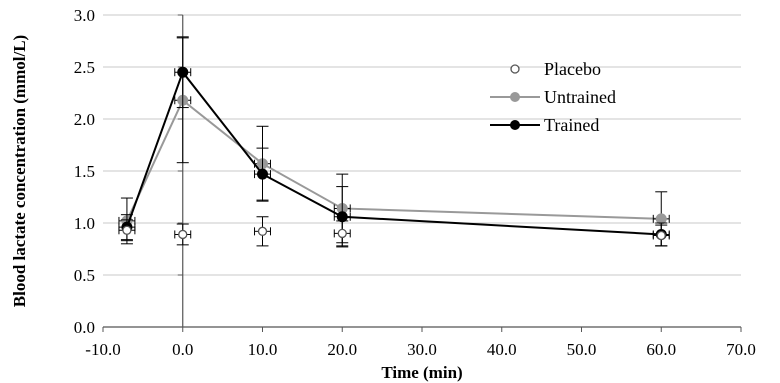 The width and height of the screenshot is (780, 383). Describe the element at coordinates (661, 349) in the screenshot. I see `x-tick-label: 60.0` at that location.